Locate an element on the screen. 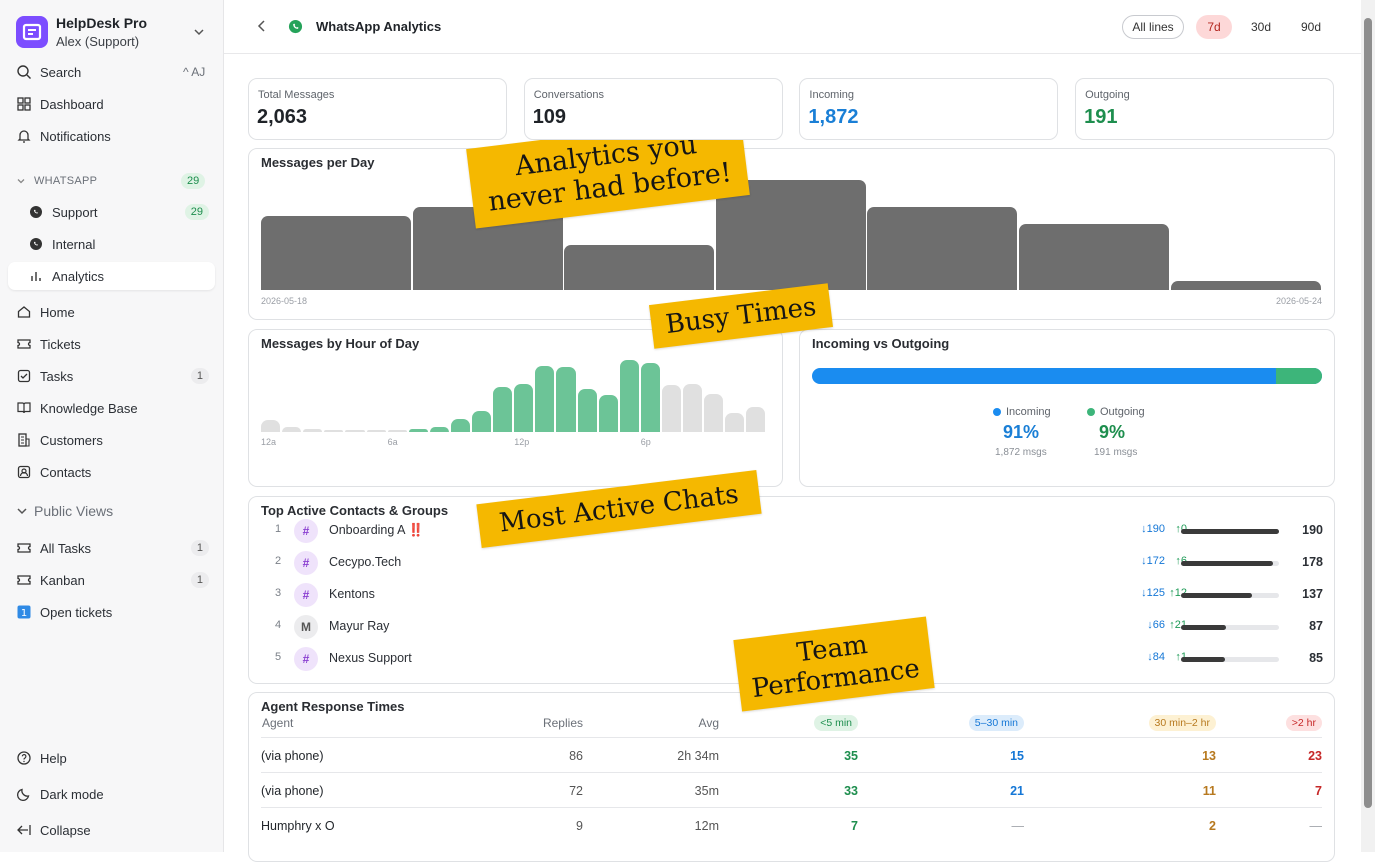 Image resolution: width=1375 pixels, height=862 pixels. contact-name: Kentons is located at coordinates (352, 594).